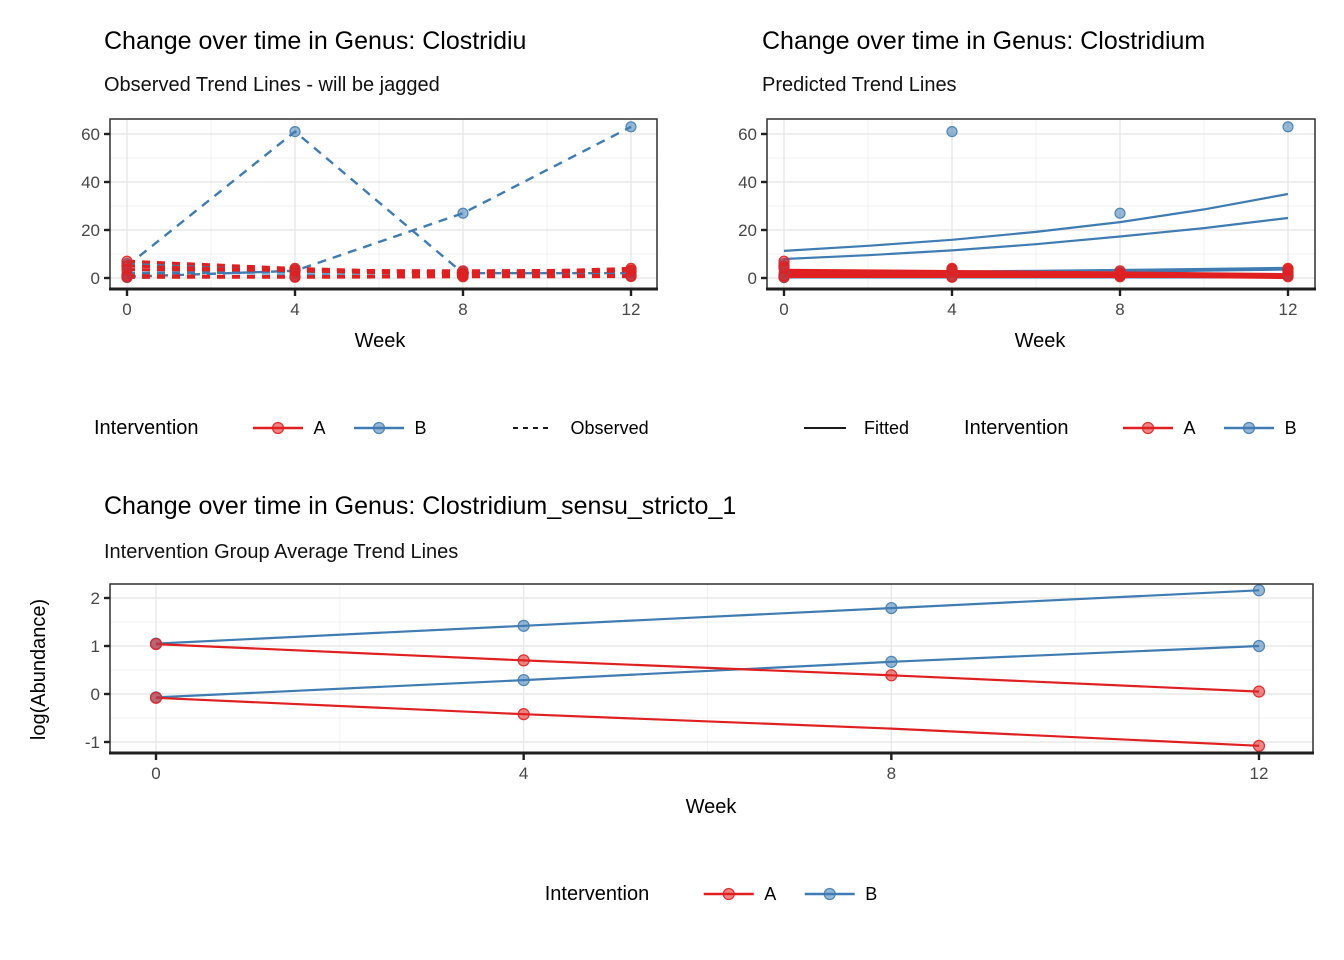 The width and height of the screenshot is (1344, 960). What do you see at coordinates (39, 669) in the screenshot?
I see `chart-average-yaxis-label: log(Abundance)` at bounding box center [39, 669].